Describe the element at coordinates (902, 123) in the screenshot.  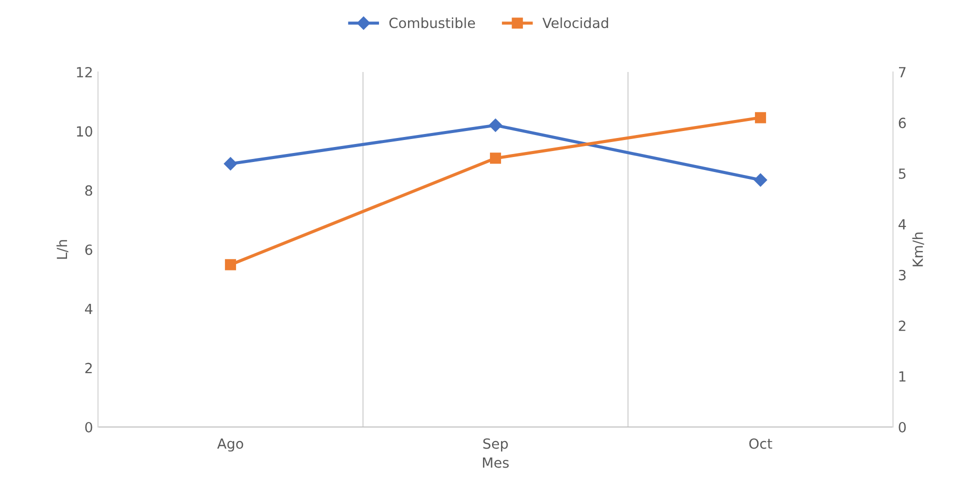
I see `y2-tick-label: 6` at that location.